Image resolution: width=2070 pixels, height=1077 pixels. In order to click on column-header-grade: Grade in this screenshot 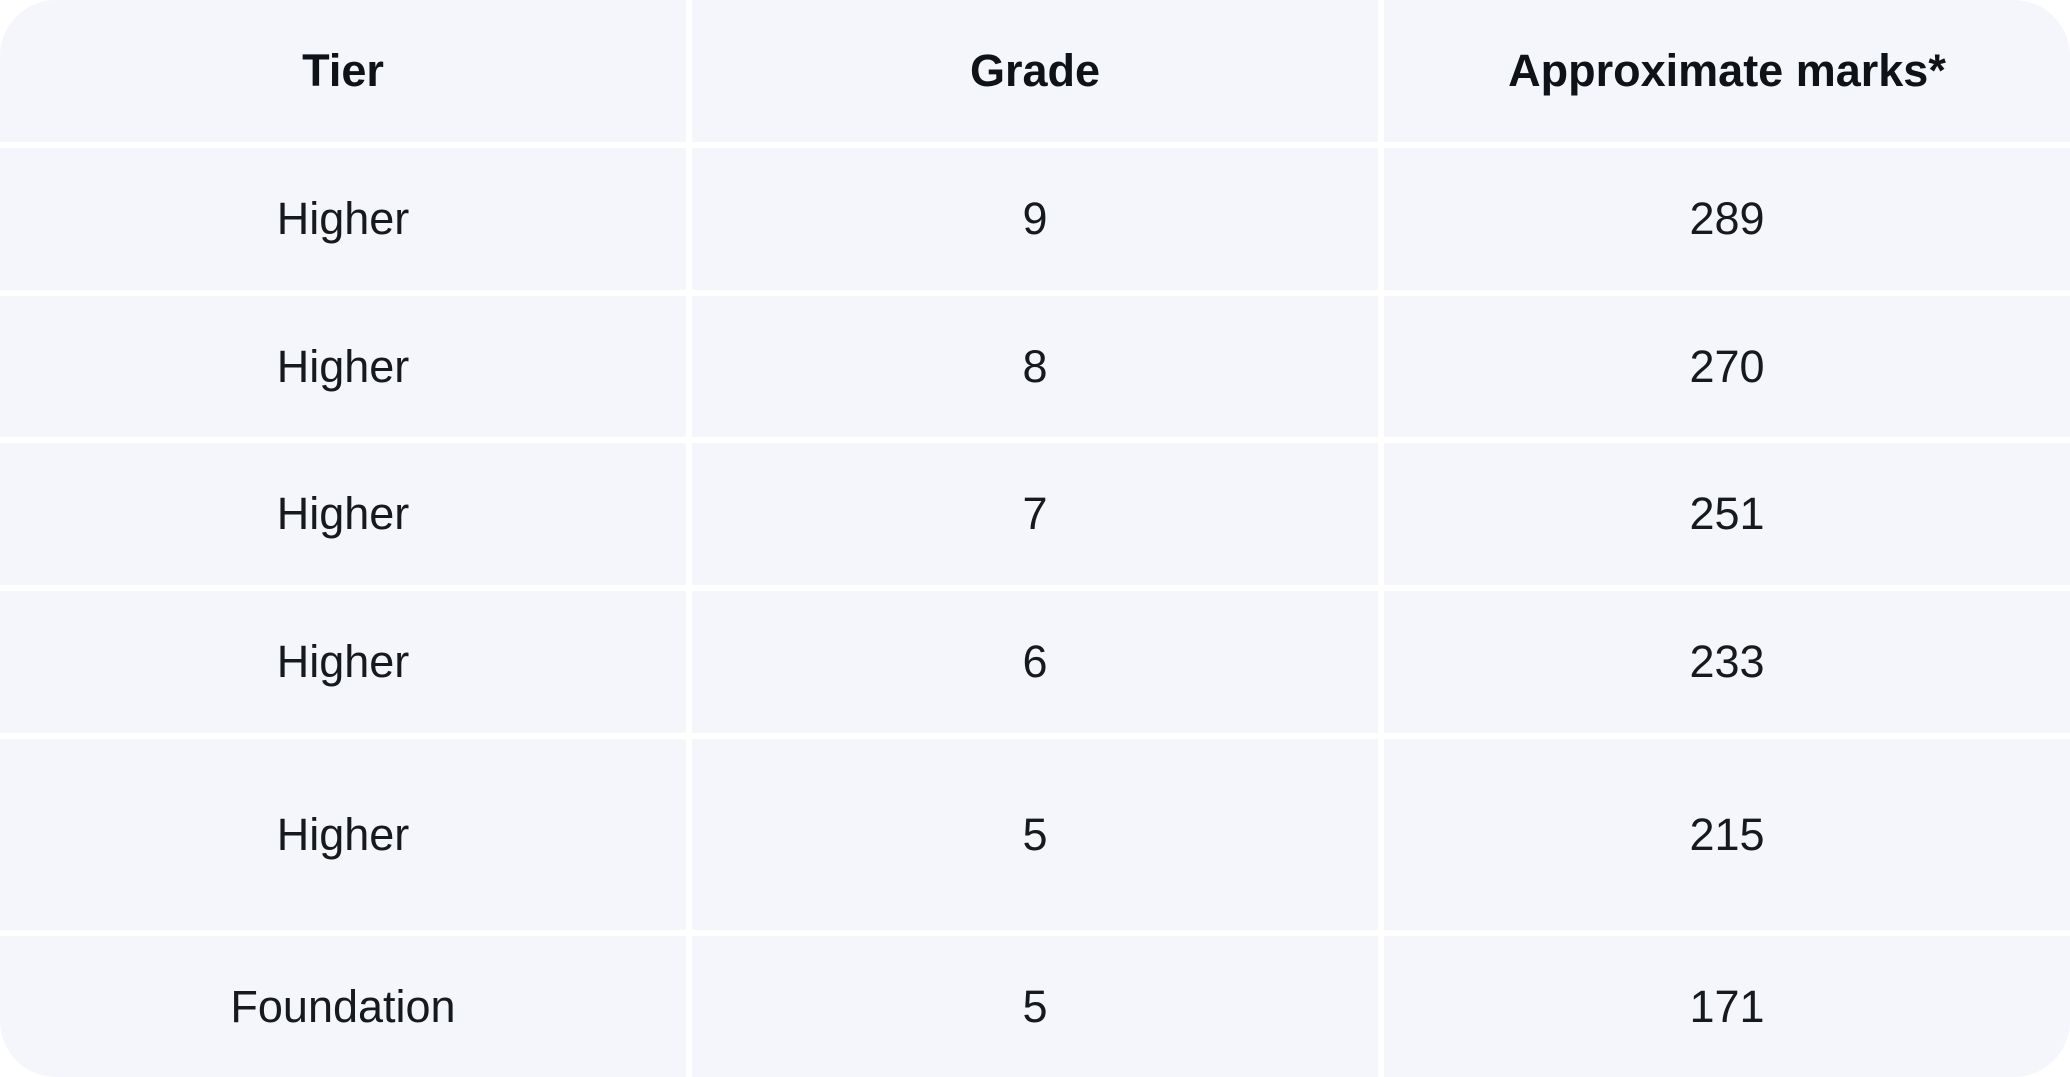, I will do `click(1035, 71)`.